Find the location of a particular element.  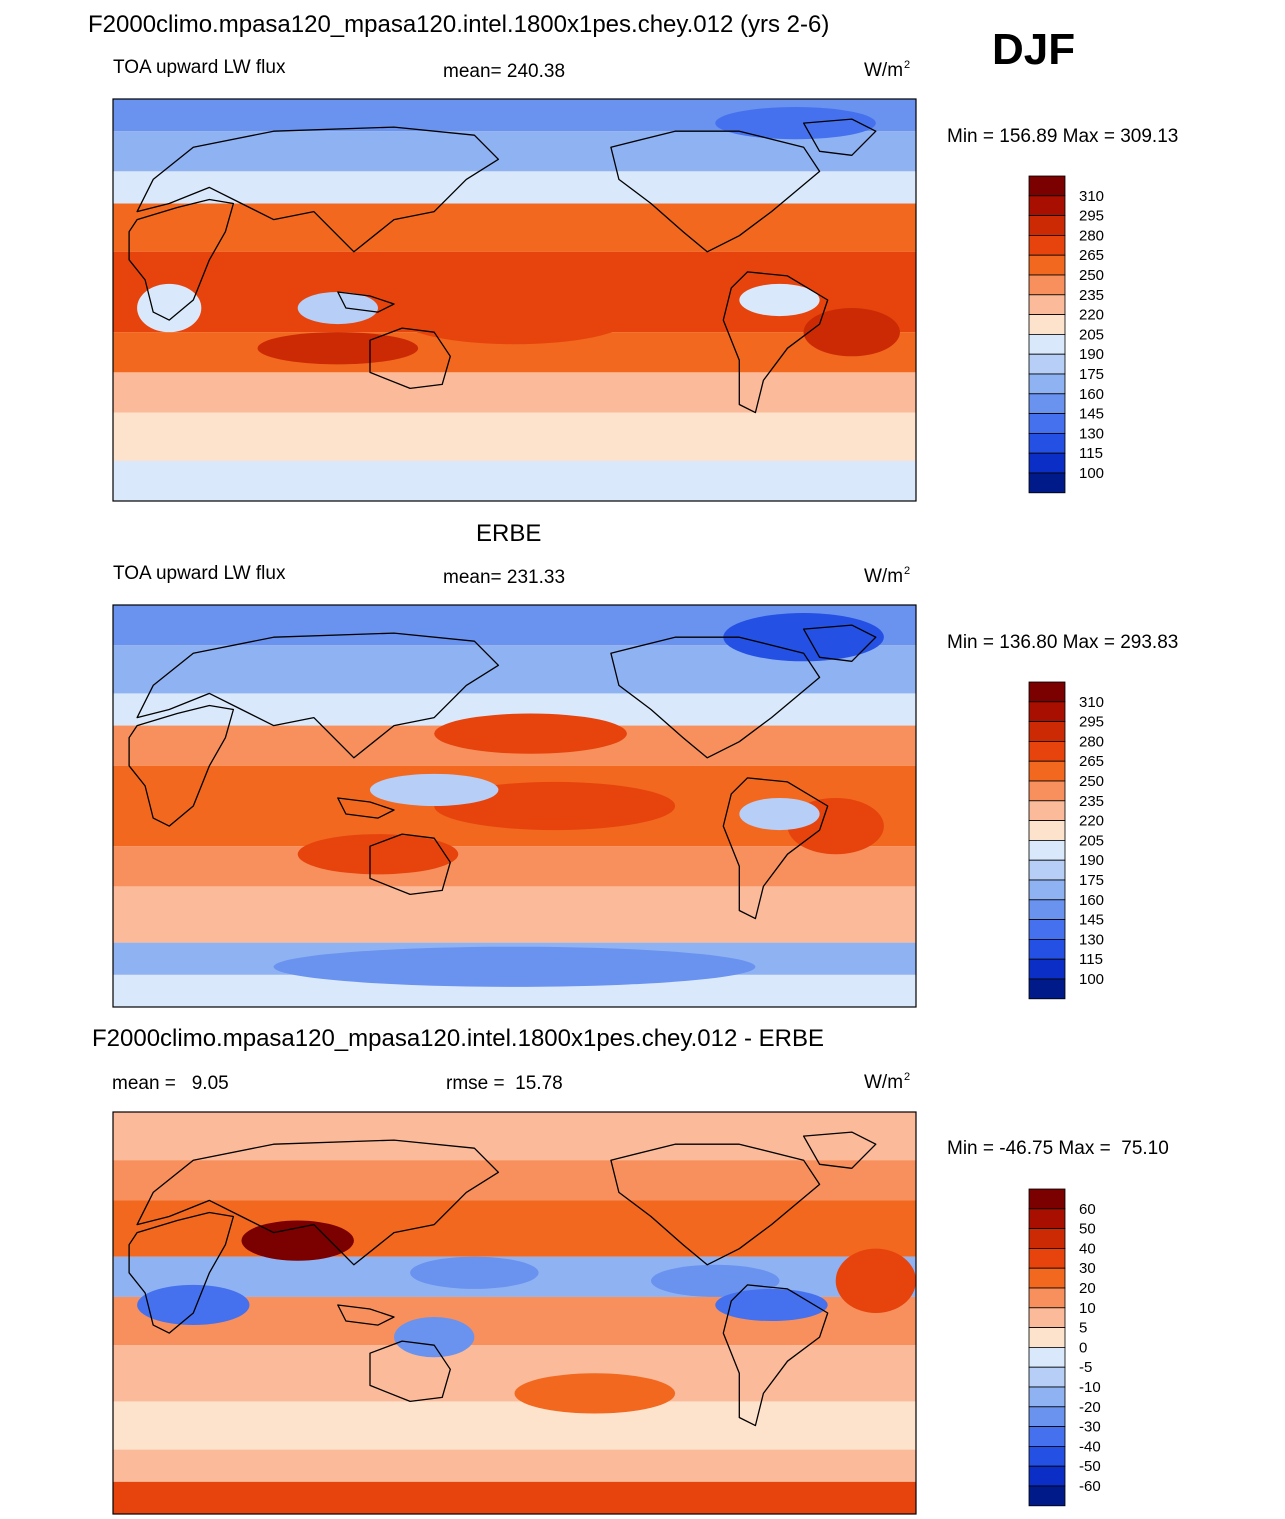

colorbar-tick-label: 175 is located at coordinates (1091, 880).